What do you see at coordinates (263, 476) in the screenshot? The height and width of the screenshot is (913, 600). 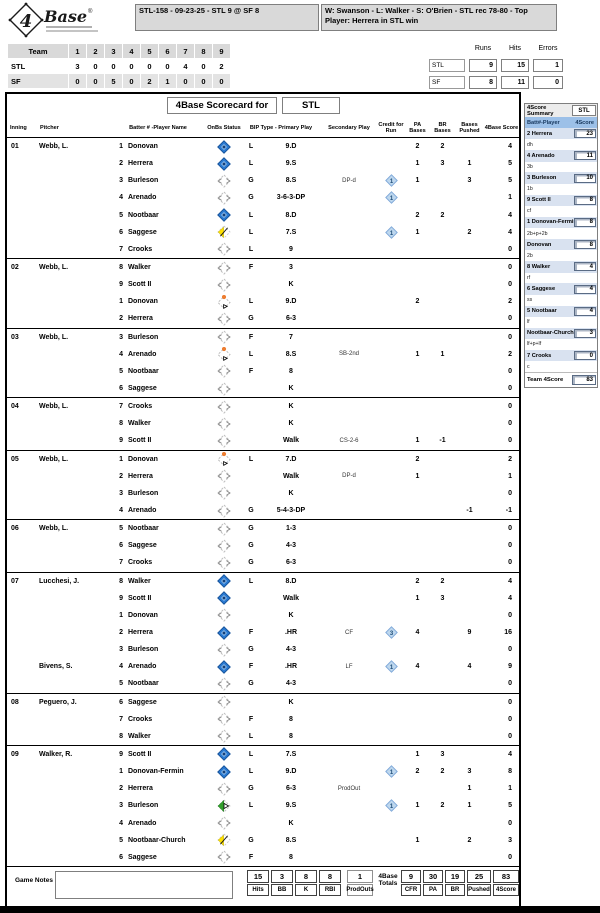 I see `batter-row: 2 Herrera Walk DP-d 1 1` at bounding box center [263, 476].